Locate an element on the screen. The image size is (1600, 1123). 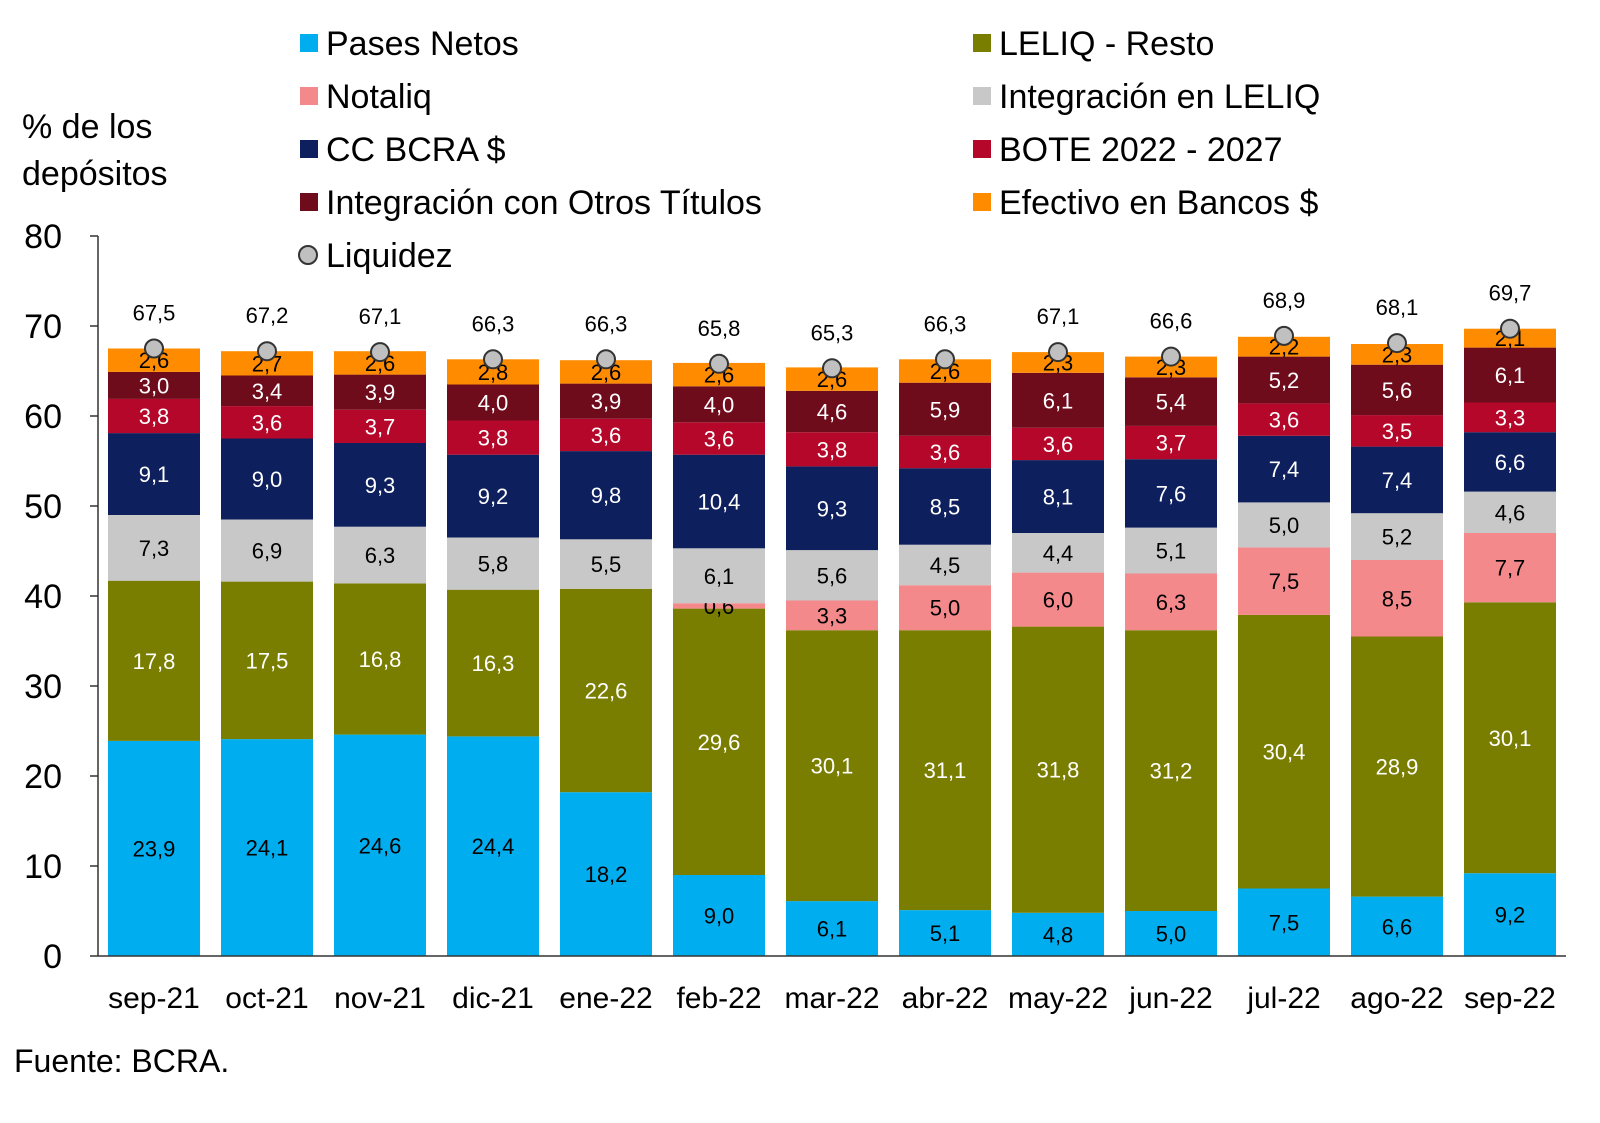
y-tick-label: 80 is located at coordinates (43, 237).